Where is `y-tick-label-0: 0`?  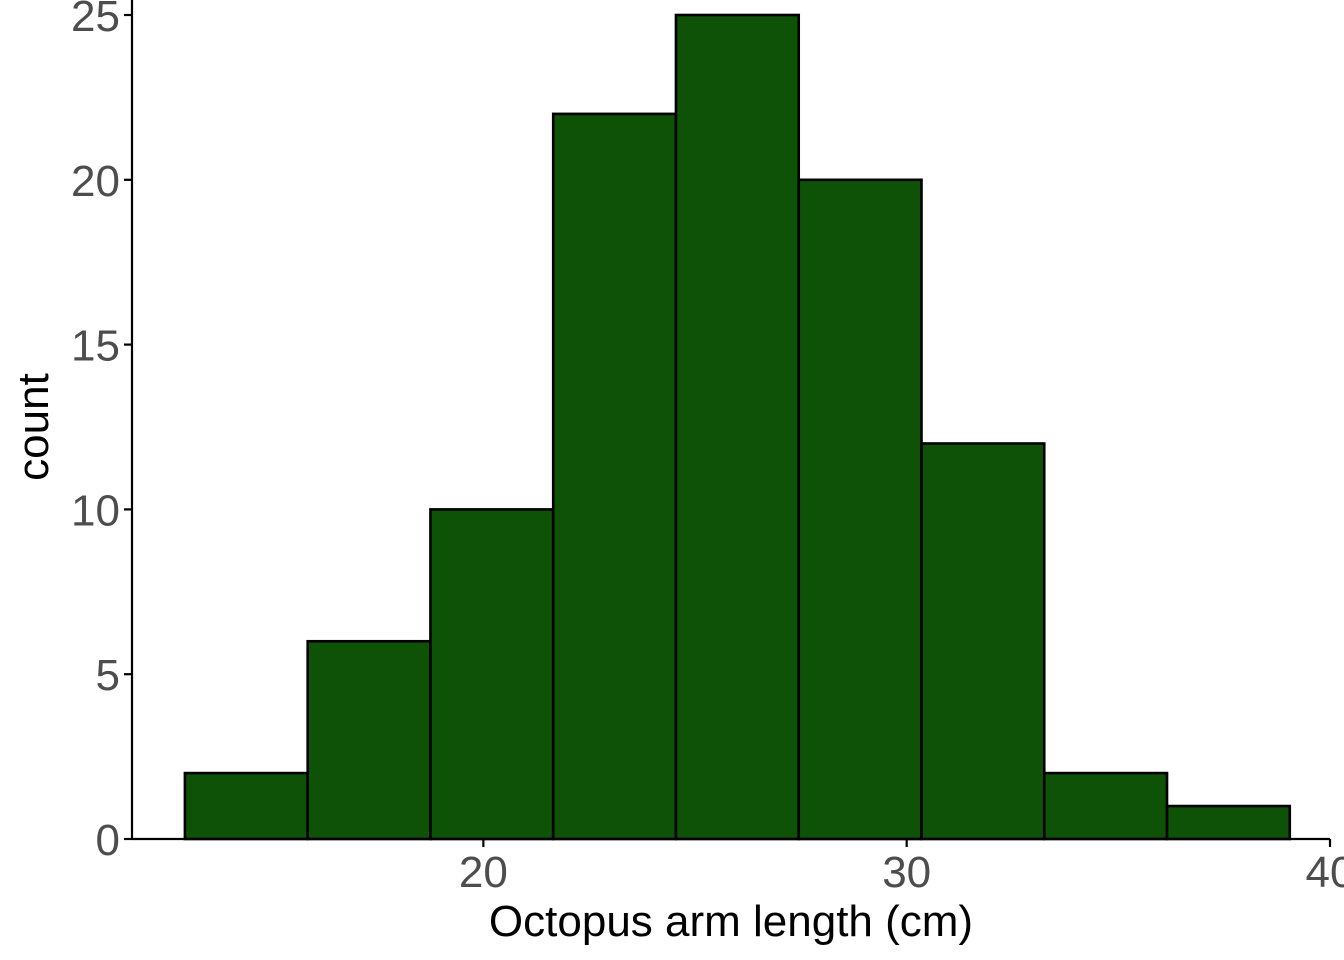 y-tick-label-0: 0 is located at coordinates (108, 840).